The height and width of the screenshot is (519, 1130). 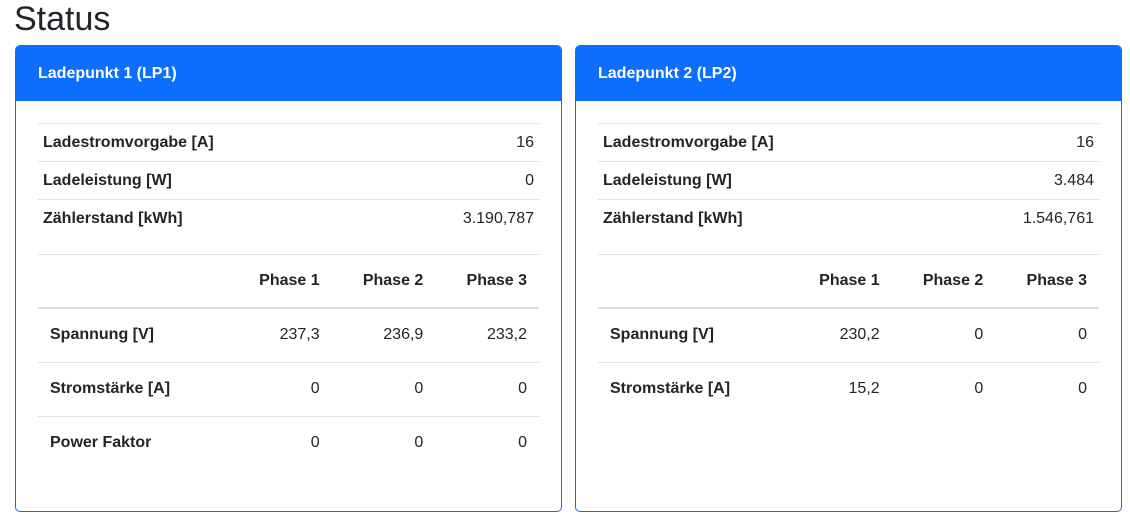 What do you see at coordinates (859, 335) in the screenshot?
I see `phase-value: 230,2` at bounding box center [859, 335].